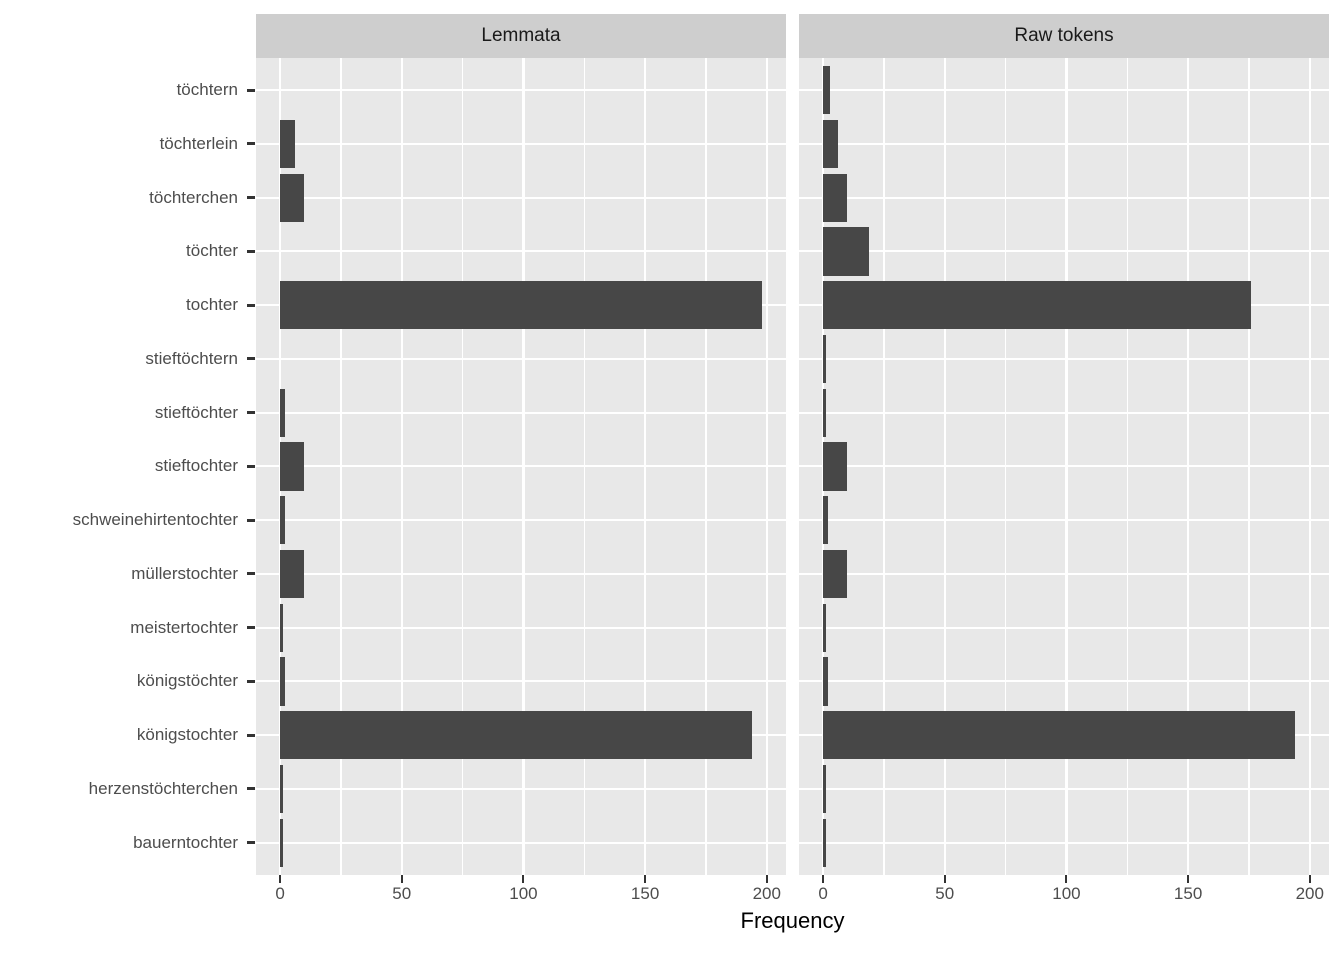 This screenshot has width=1344, height=960. I want to click on y-tick-label: stieftöchter, so click(196, 412).